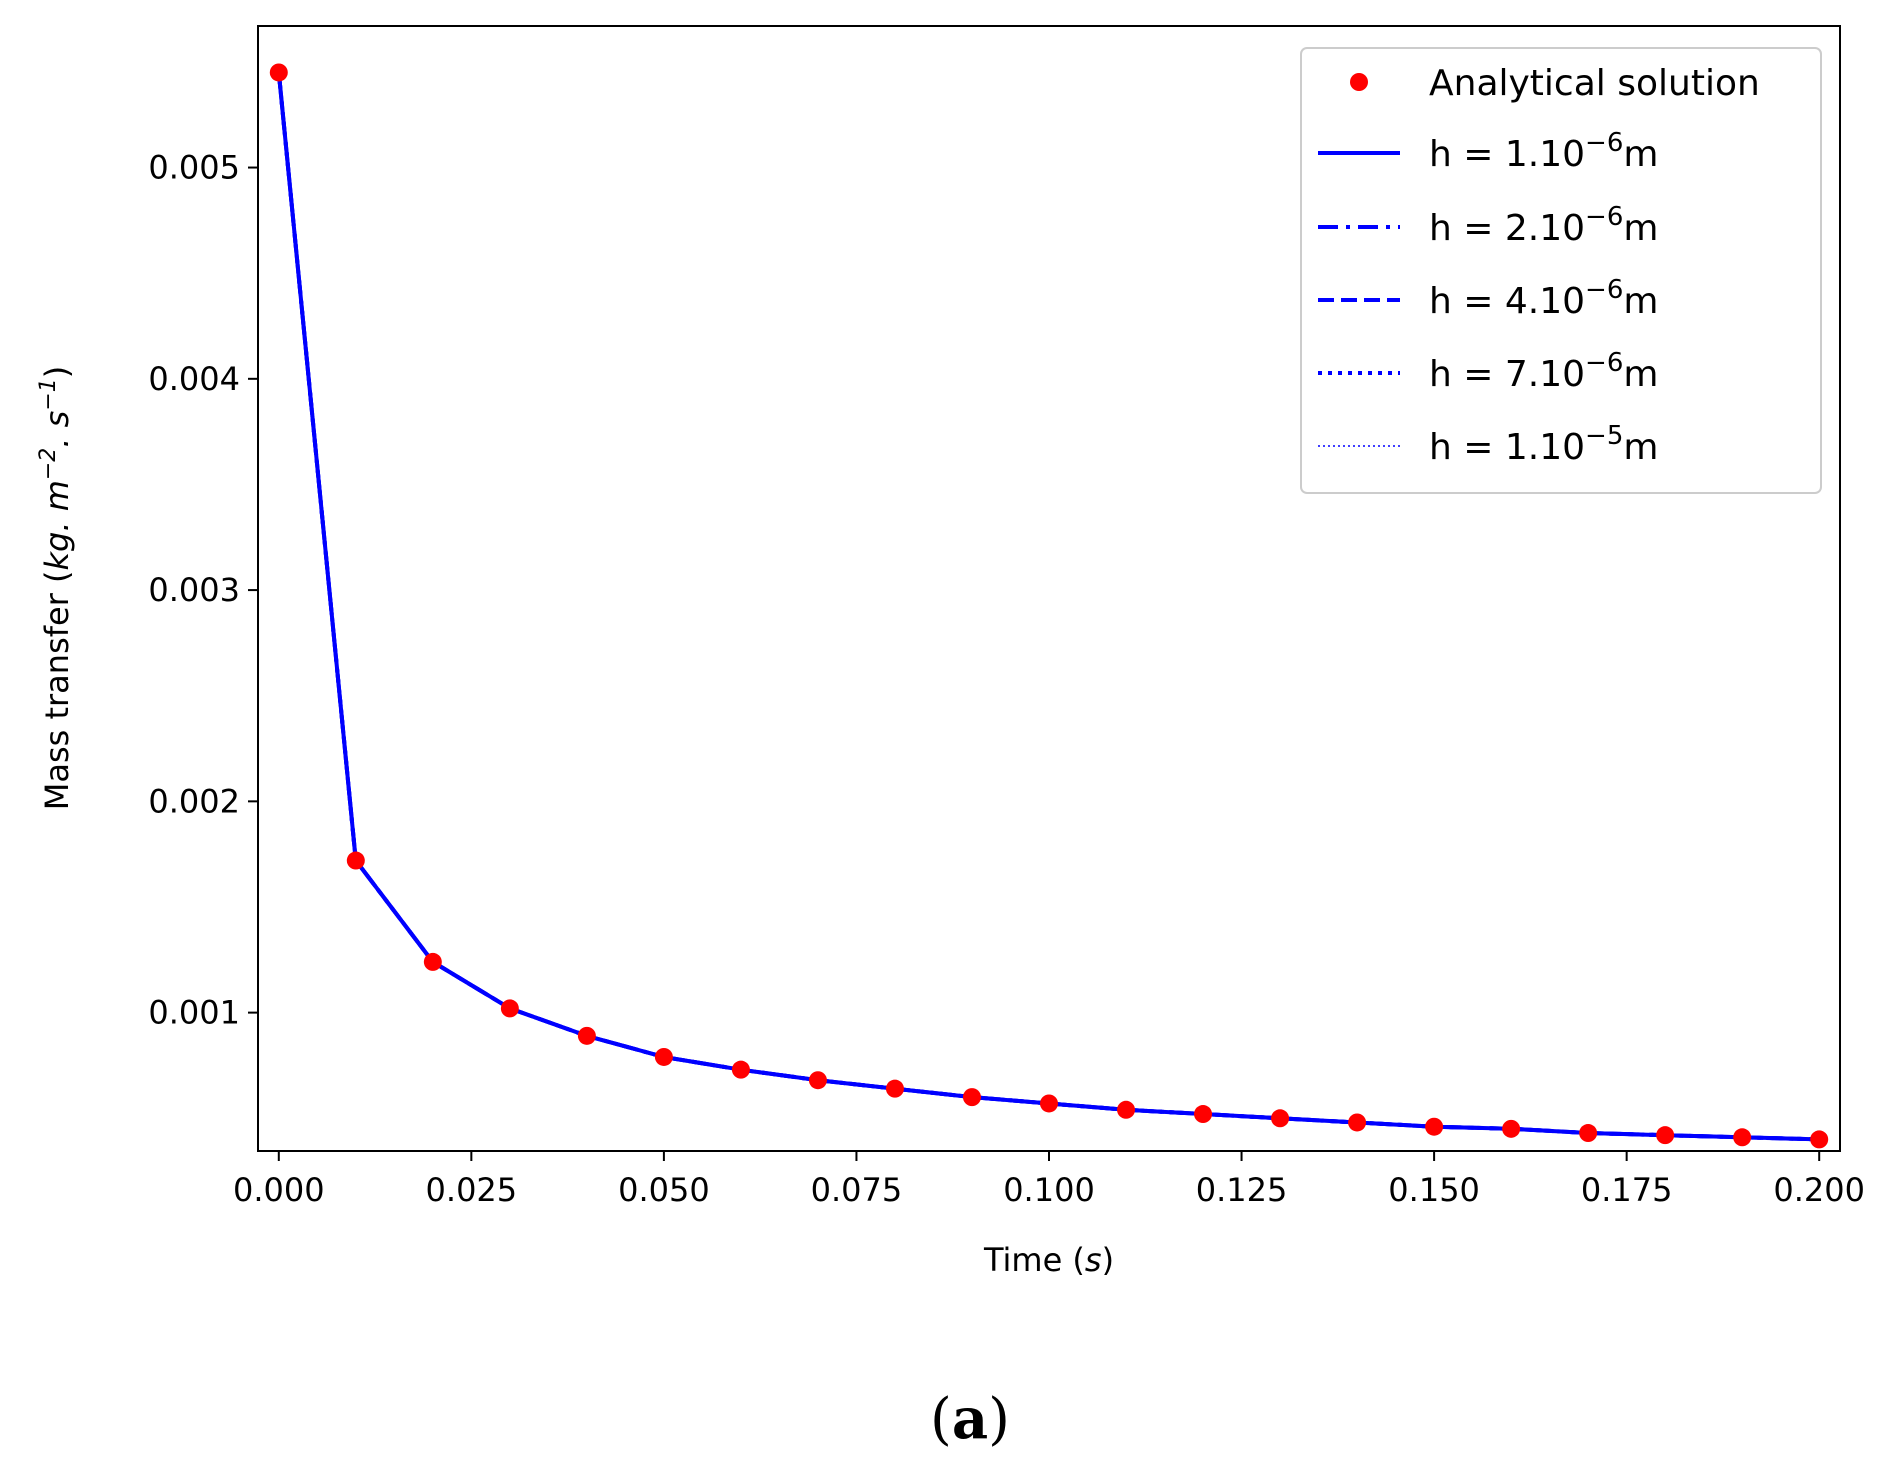 The image size is (1882, 1469). I want to click on x-tick-label: 0.150, so click(1434, 1190).